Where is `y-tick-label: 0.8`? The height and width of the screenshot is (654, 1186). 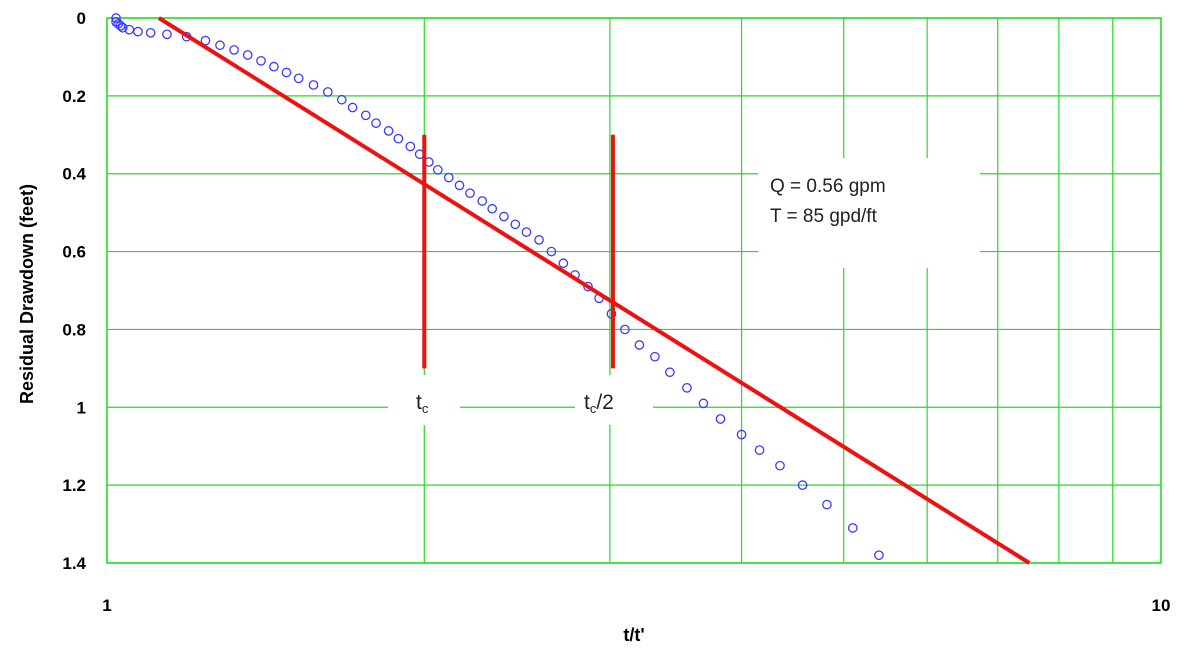
y-tick-label: 0.8 is located at coordinates (74, 329).